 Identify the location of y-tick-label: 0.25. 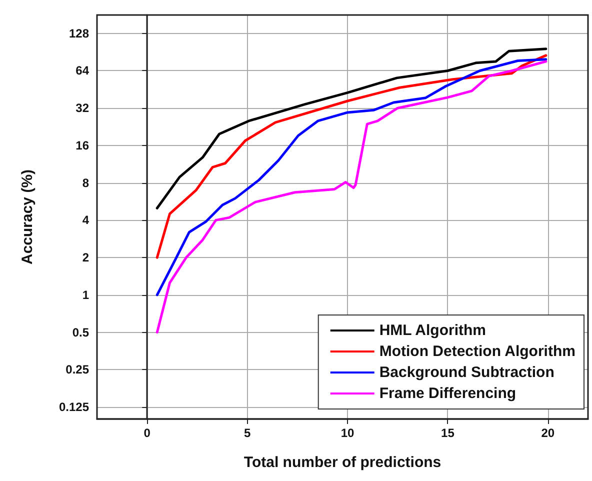
(78, 369).